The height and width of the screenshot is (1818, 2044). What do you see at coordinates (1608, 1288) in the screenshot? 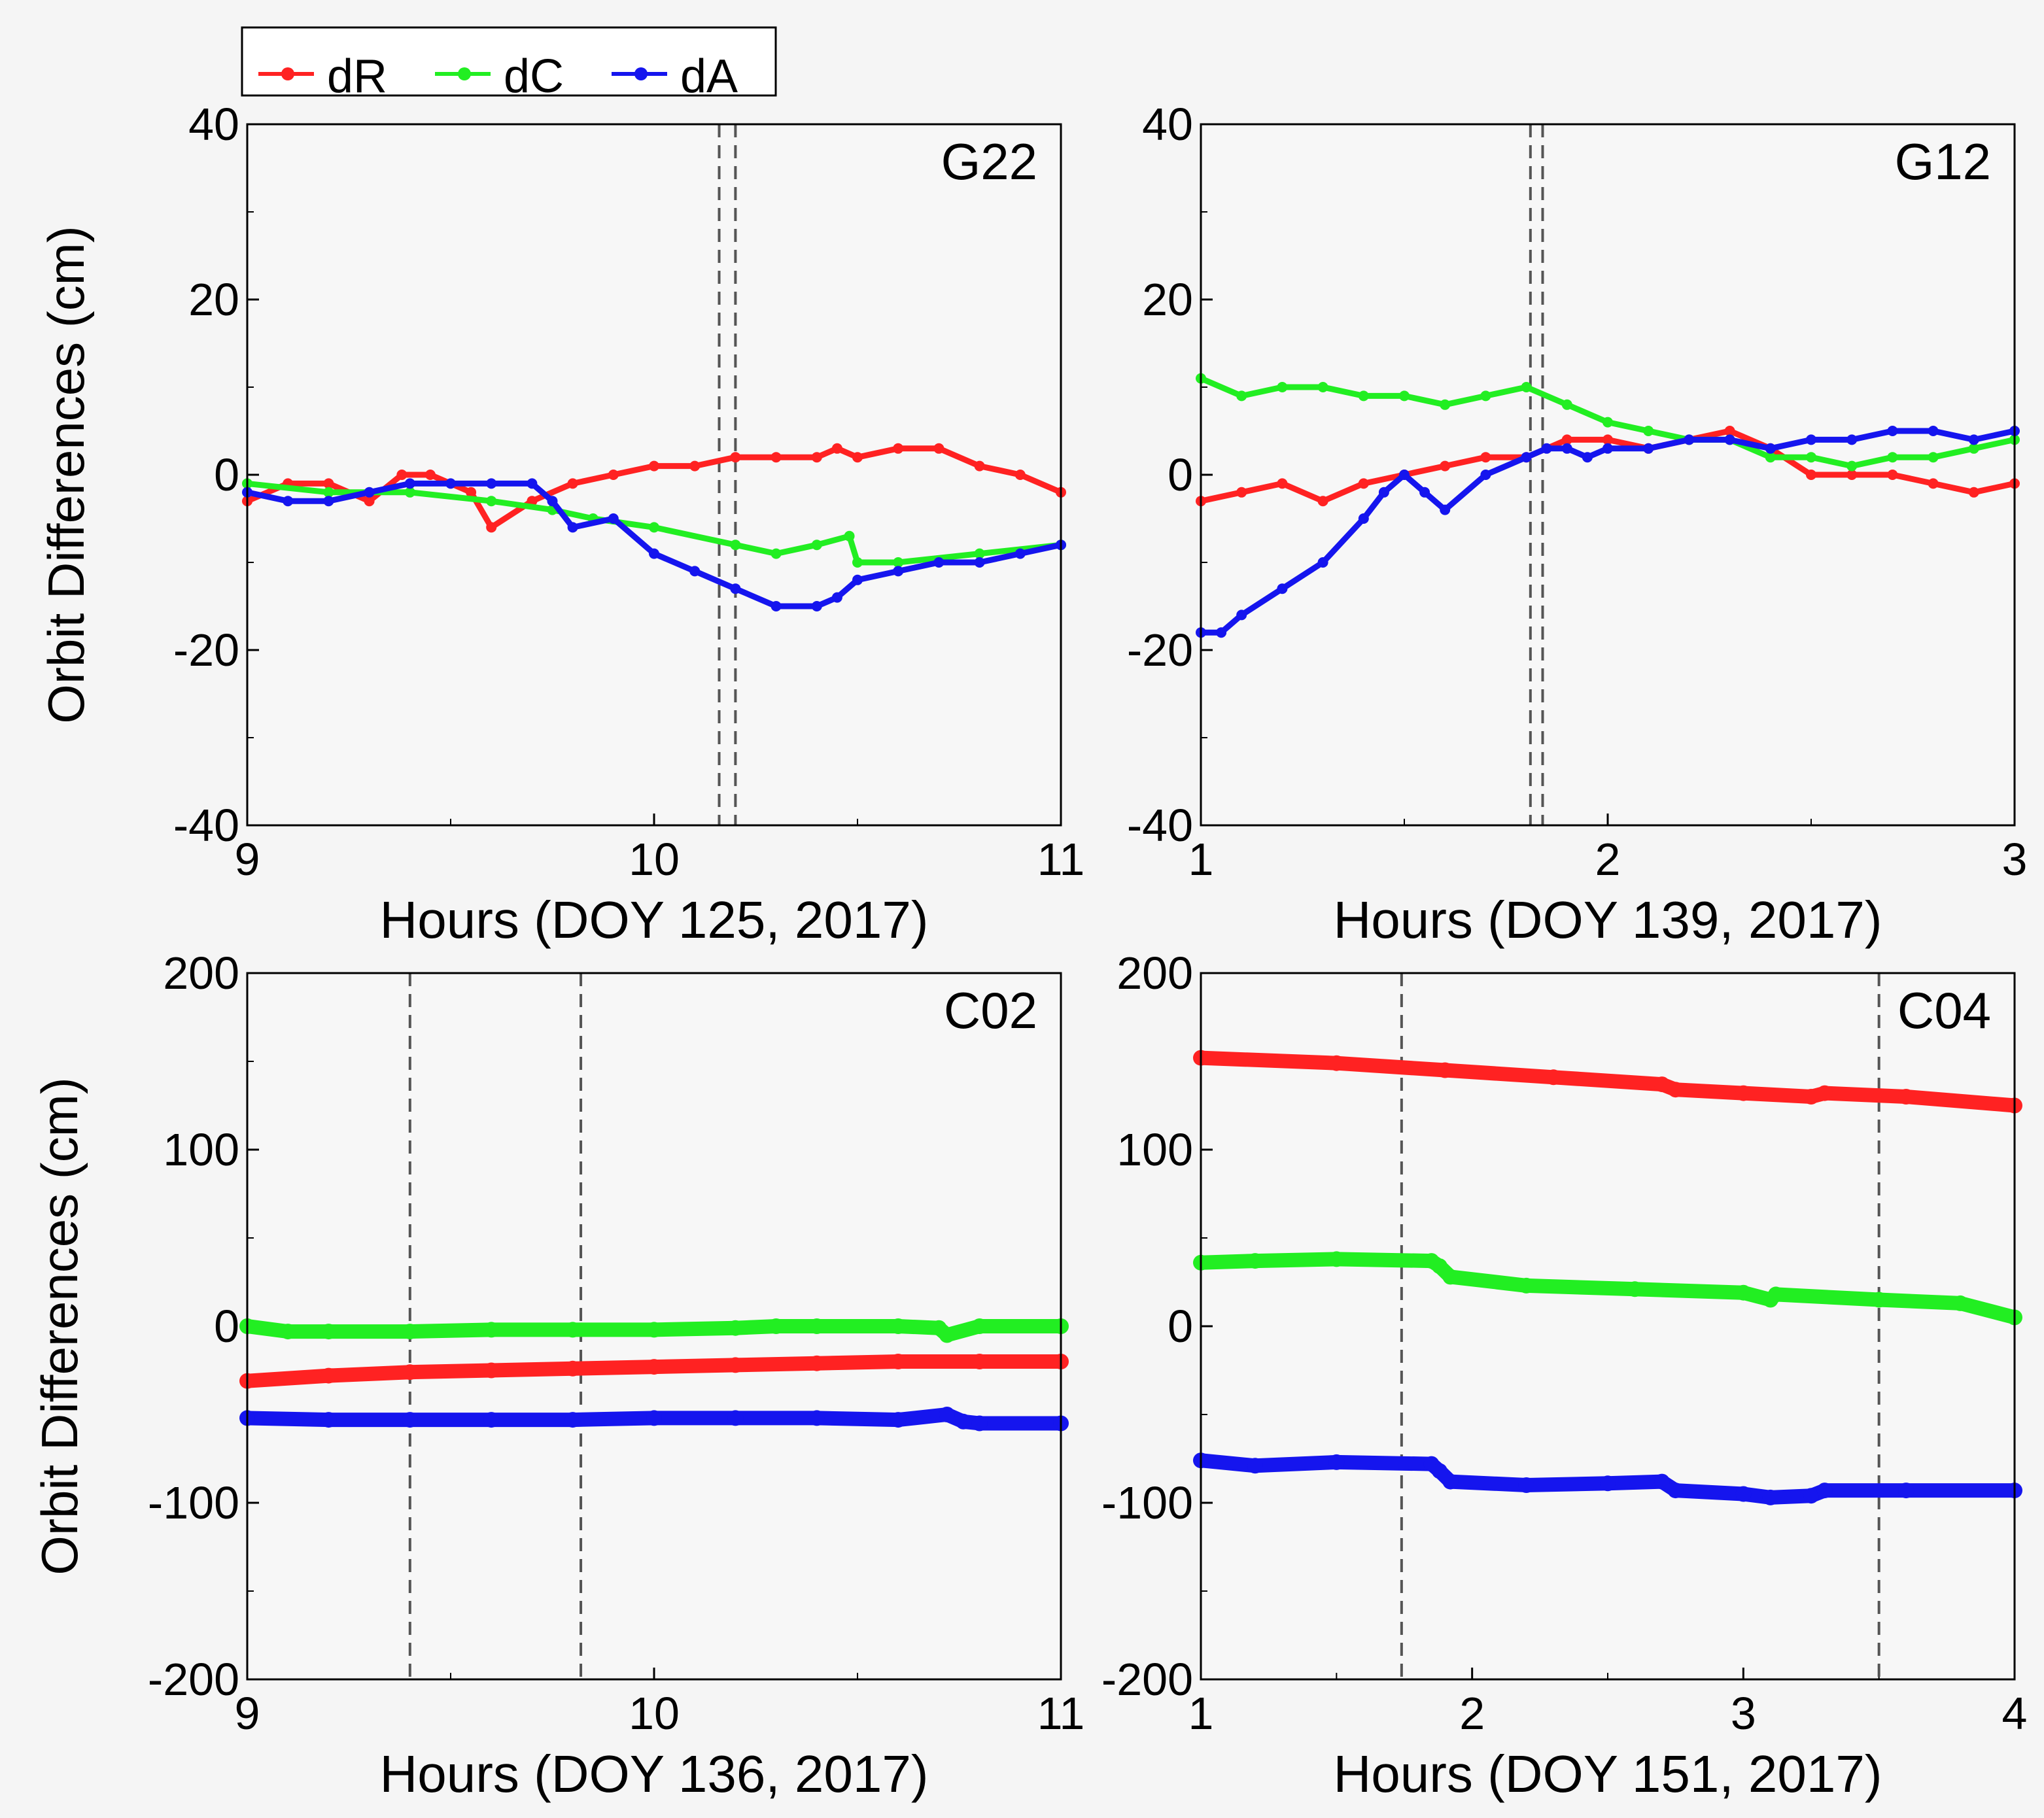
I see `series-line-dC` at bounding box center [1608, 1288].